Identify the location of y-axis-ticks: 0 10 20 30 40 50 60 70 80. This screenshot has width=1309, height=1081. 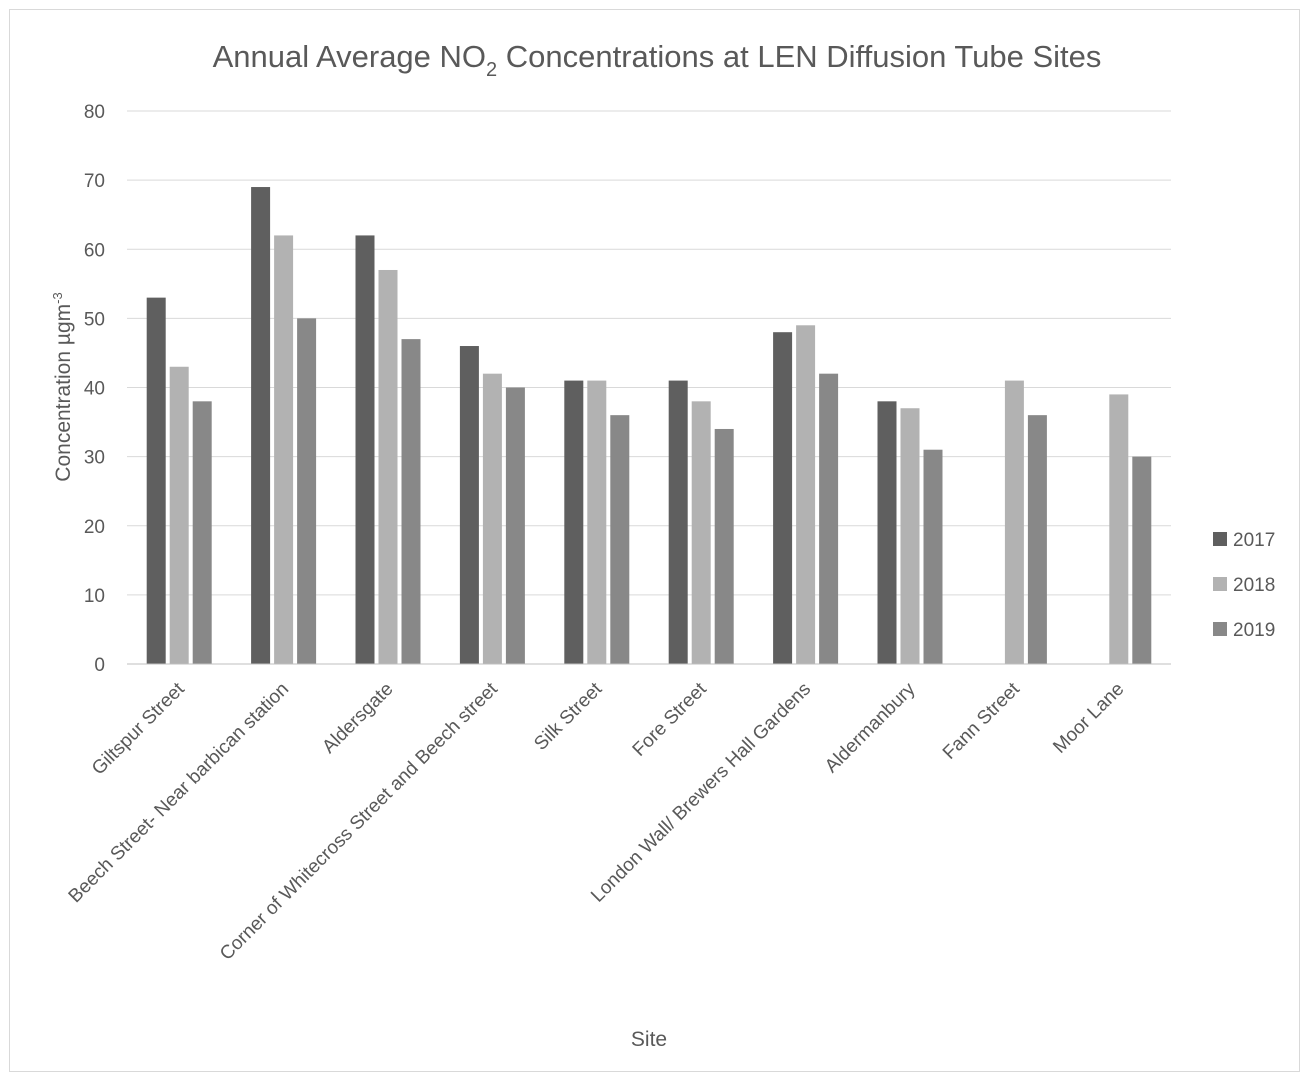
(94, 389).